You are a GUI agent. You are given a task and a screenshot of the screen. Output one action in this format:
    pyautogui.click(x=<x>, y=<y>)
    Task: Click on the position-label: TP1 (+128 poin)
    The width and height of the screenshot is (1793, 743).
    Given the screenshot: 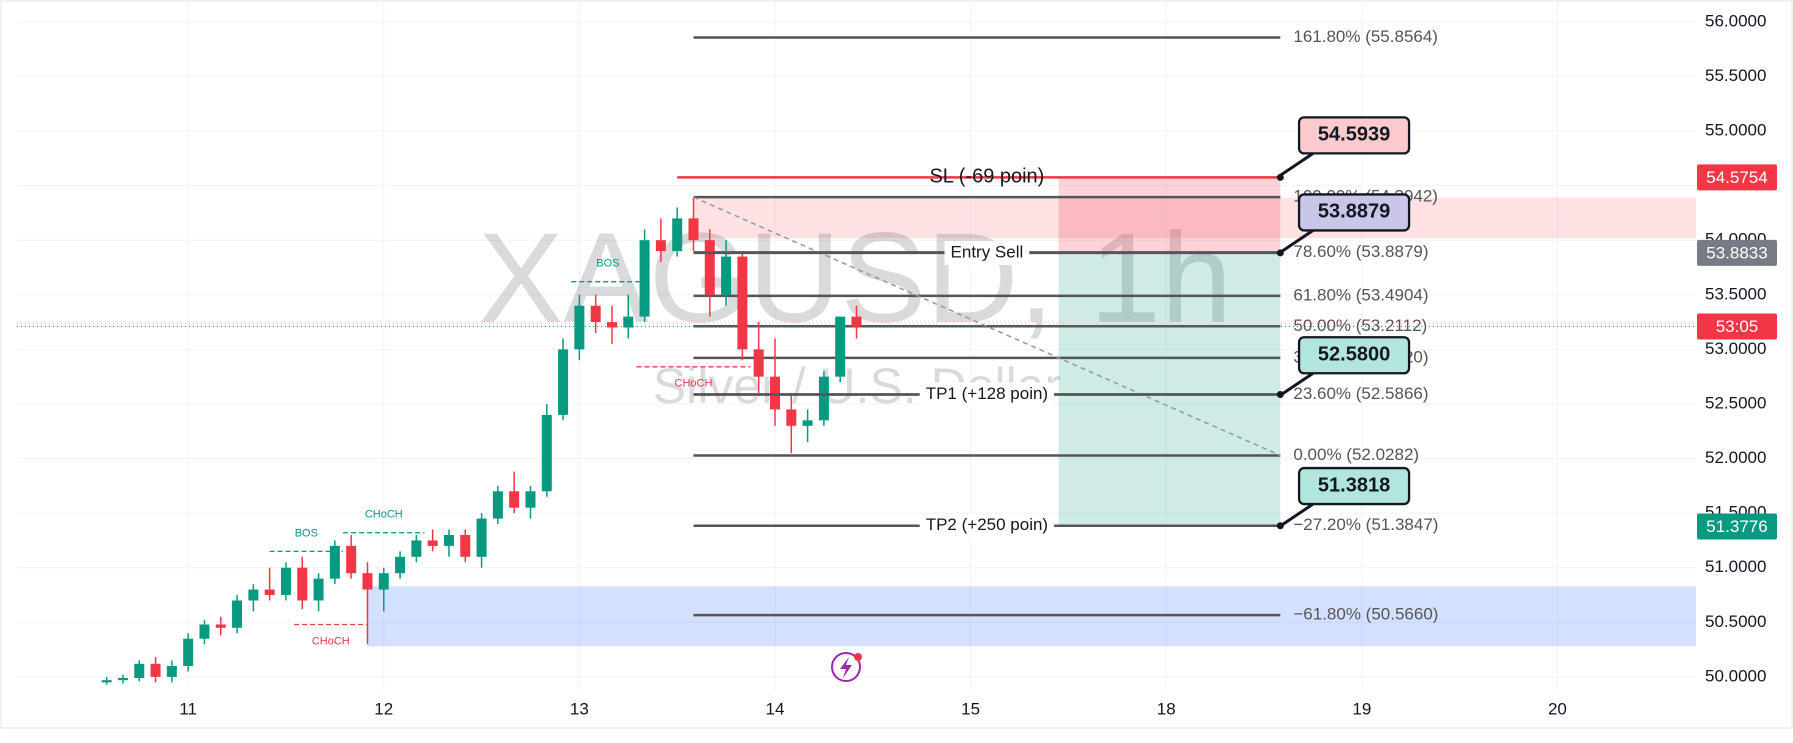 What is the action you would take?
    pyautogui.click(x=987, y=393)
    